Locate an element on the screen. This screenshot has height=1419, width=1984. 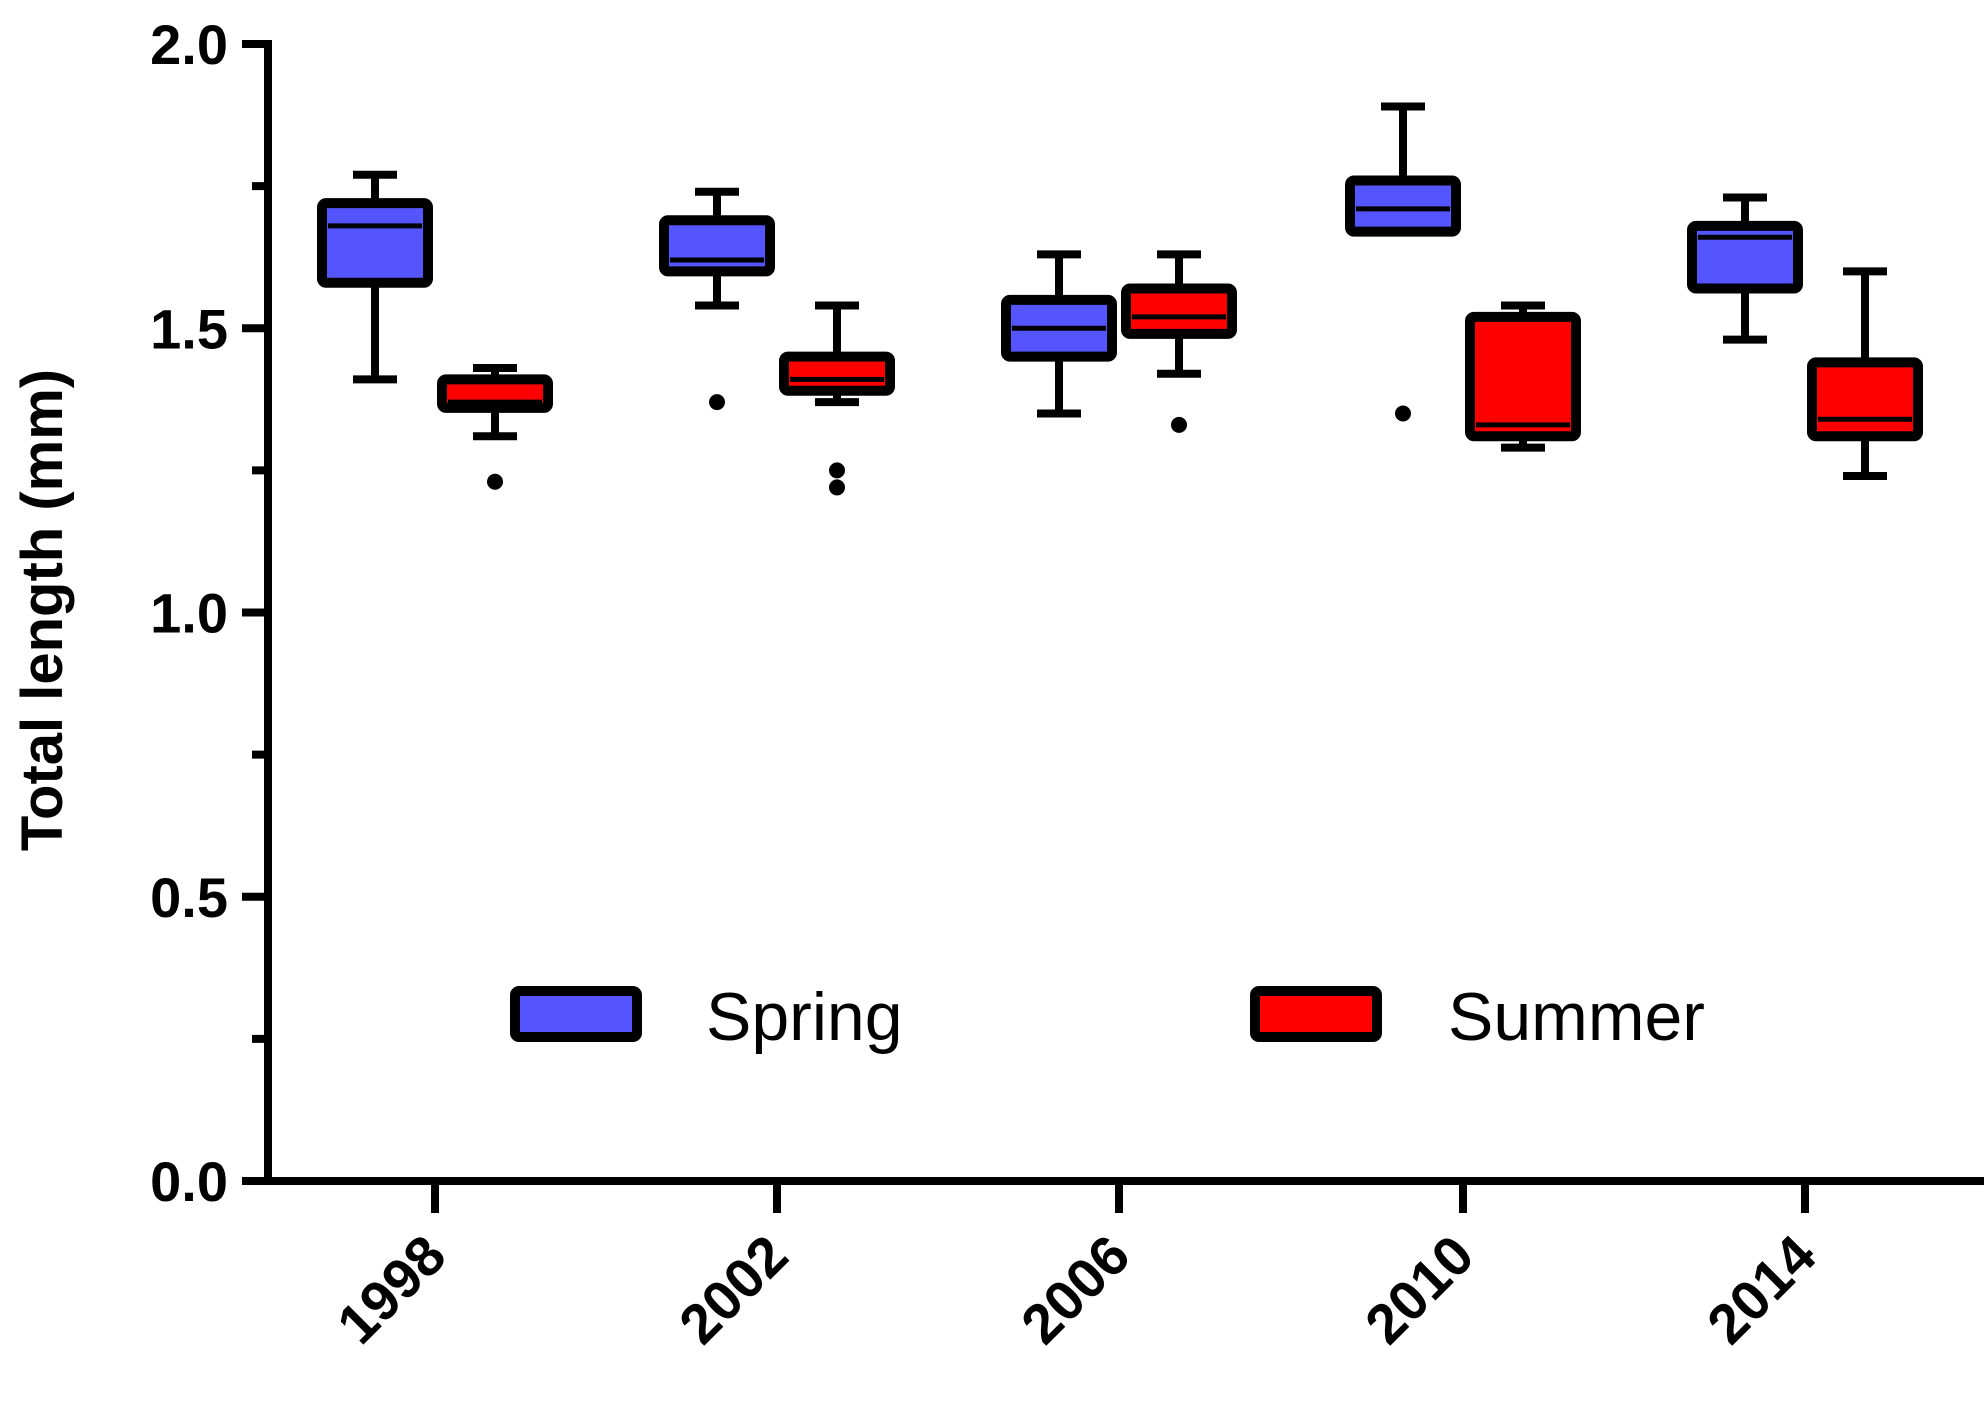
y-tick-label: 0.5 is located at coordinates (189, 897).